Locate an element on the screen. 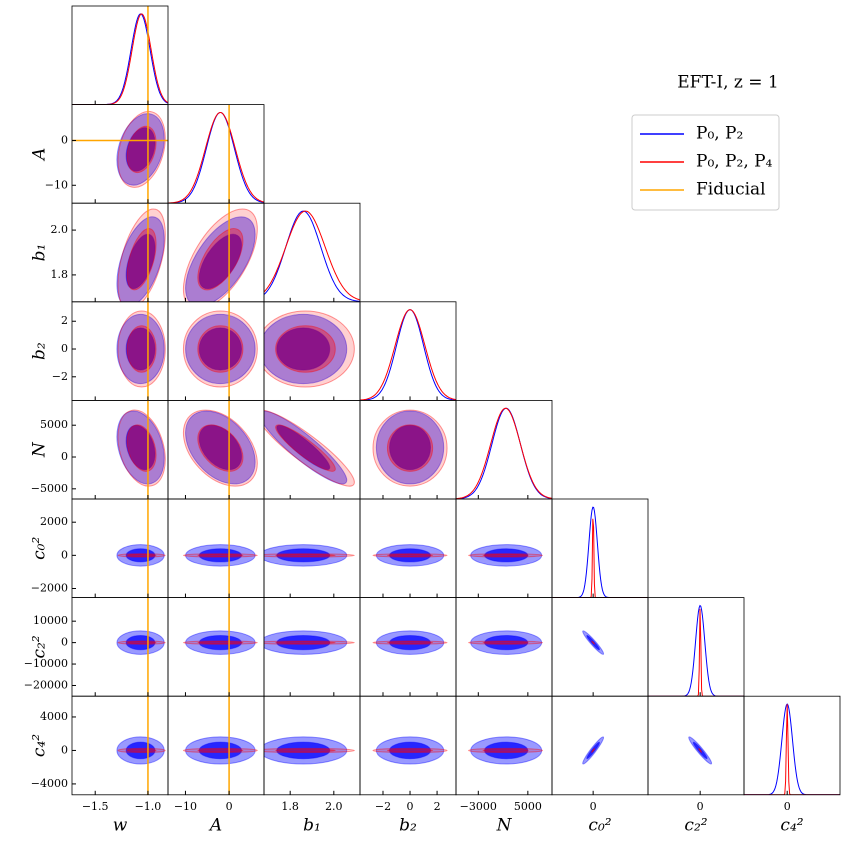 This screenshot has width=843, height=841. y-tick-label: −5000 is located at coordinates (49, 488).